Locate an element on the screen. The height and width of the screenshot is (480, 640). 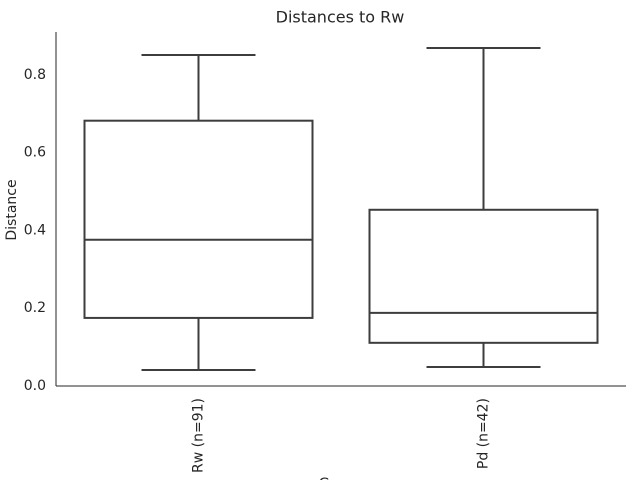
x-tick-label: Rw (n=91) is located at coordinates (199, 435).